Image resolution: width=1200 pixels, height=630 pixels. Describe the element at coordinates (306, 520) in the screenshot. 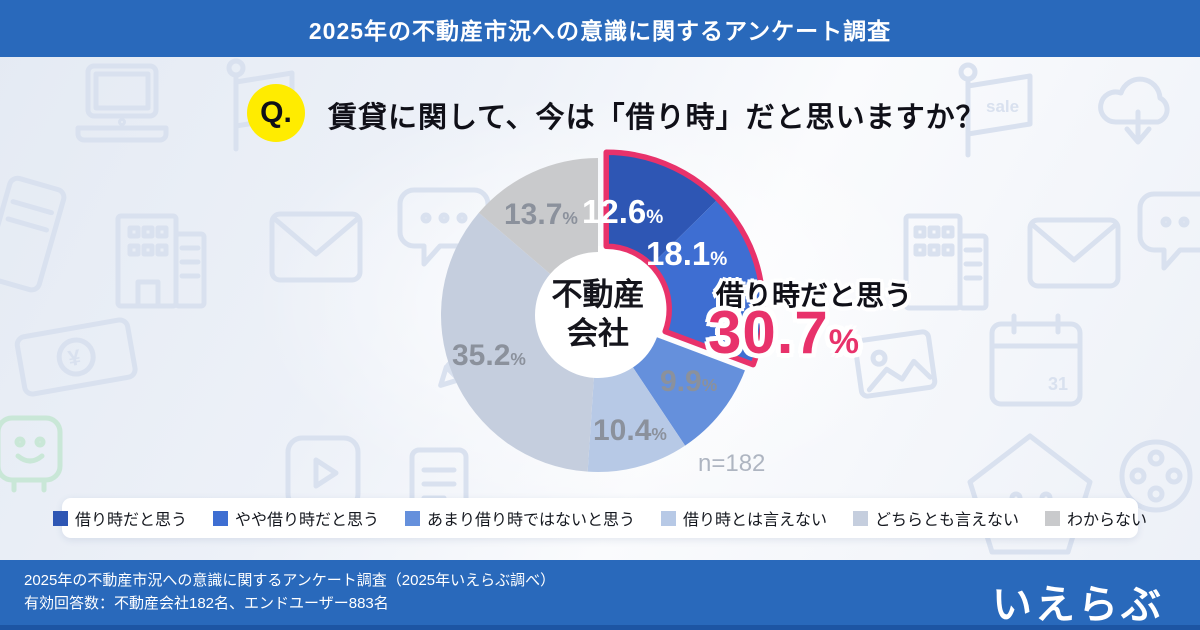

I see `legend-label: やや借り時だと思う` at that location.